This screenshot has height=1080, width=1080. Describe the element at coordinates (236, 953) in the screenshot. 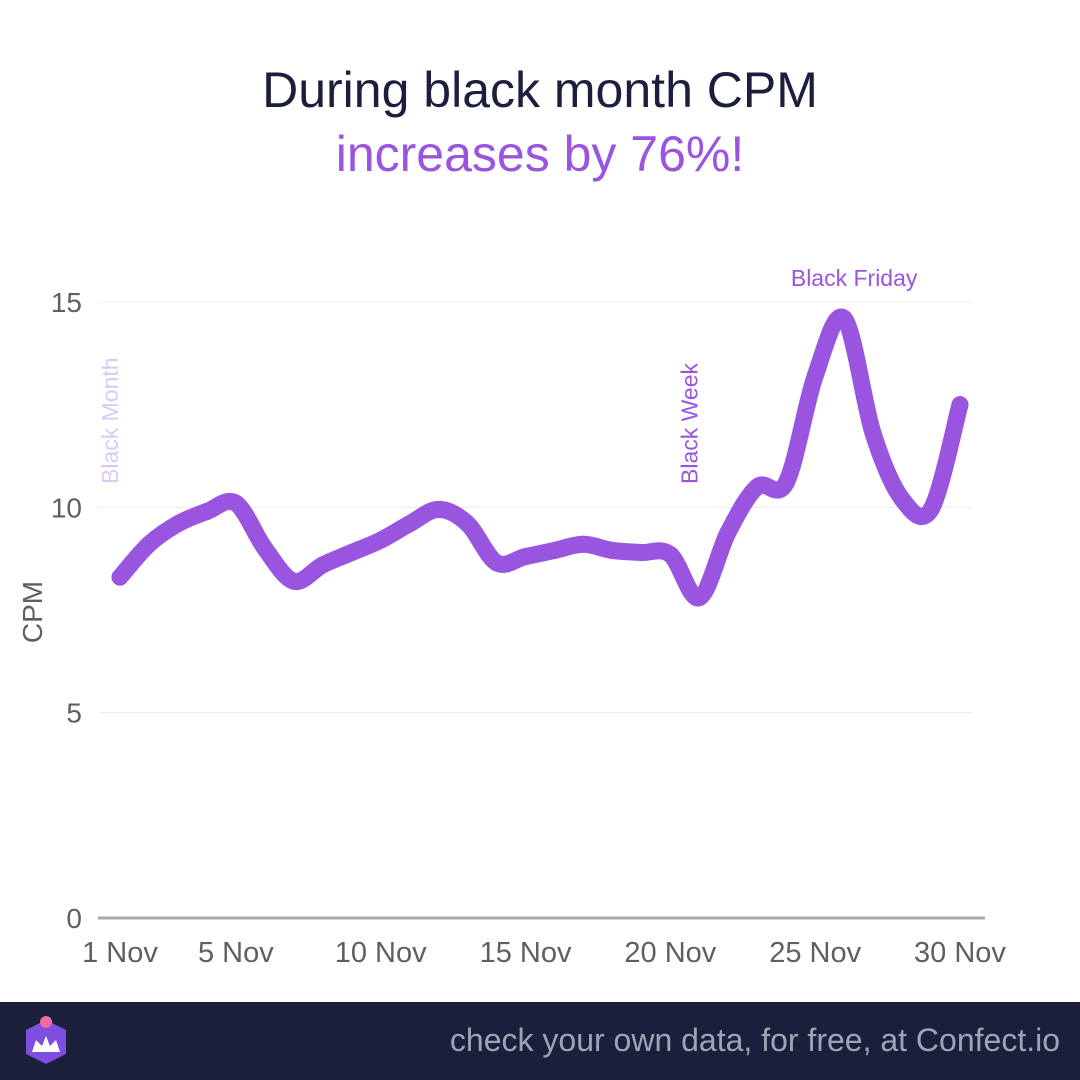

I see `x-tick-label: 5 Nov` at that location.